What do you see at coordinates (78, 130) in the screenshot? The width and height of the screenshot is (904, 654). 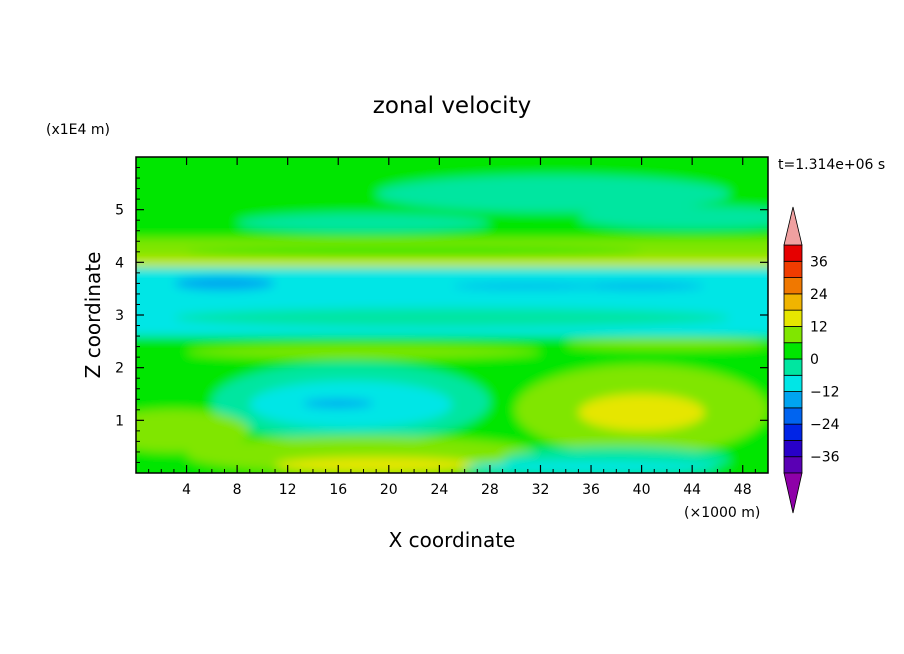 I see `y-unit-label: (x1E4 m)` at bounding box center [78, 130].